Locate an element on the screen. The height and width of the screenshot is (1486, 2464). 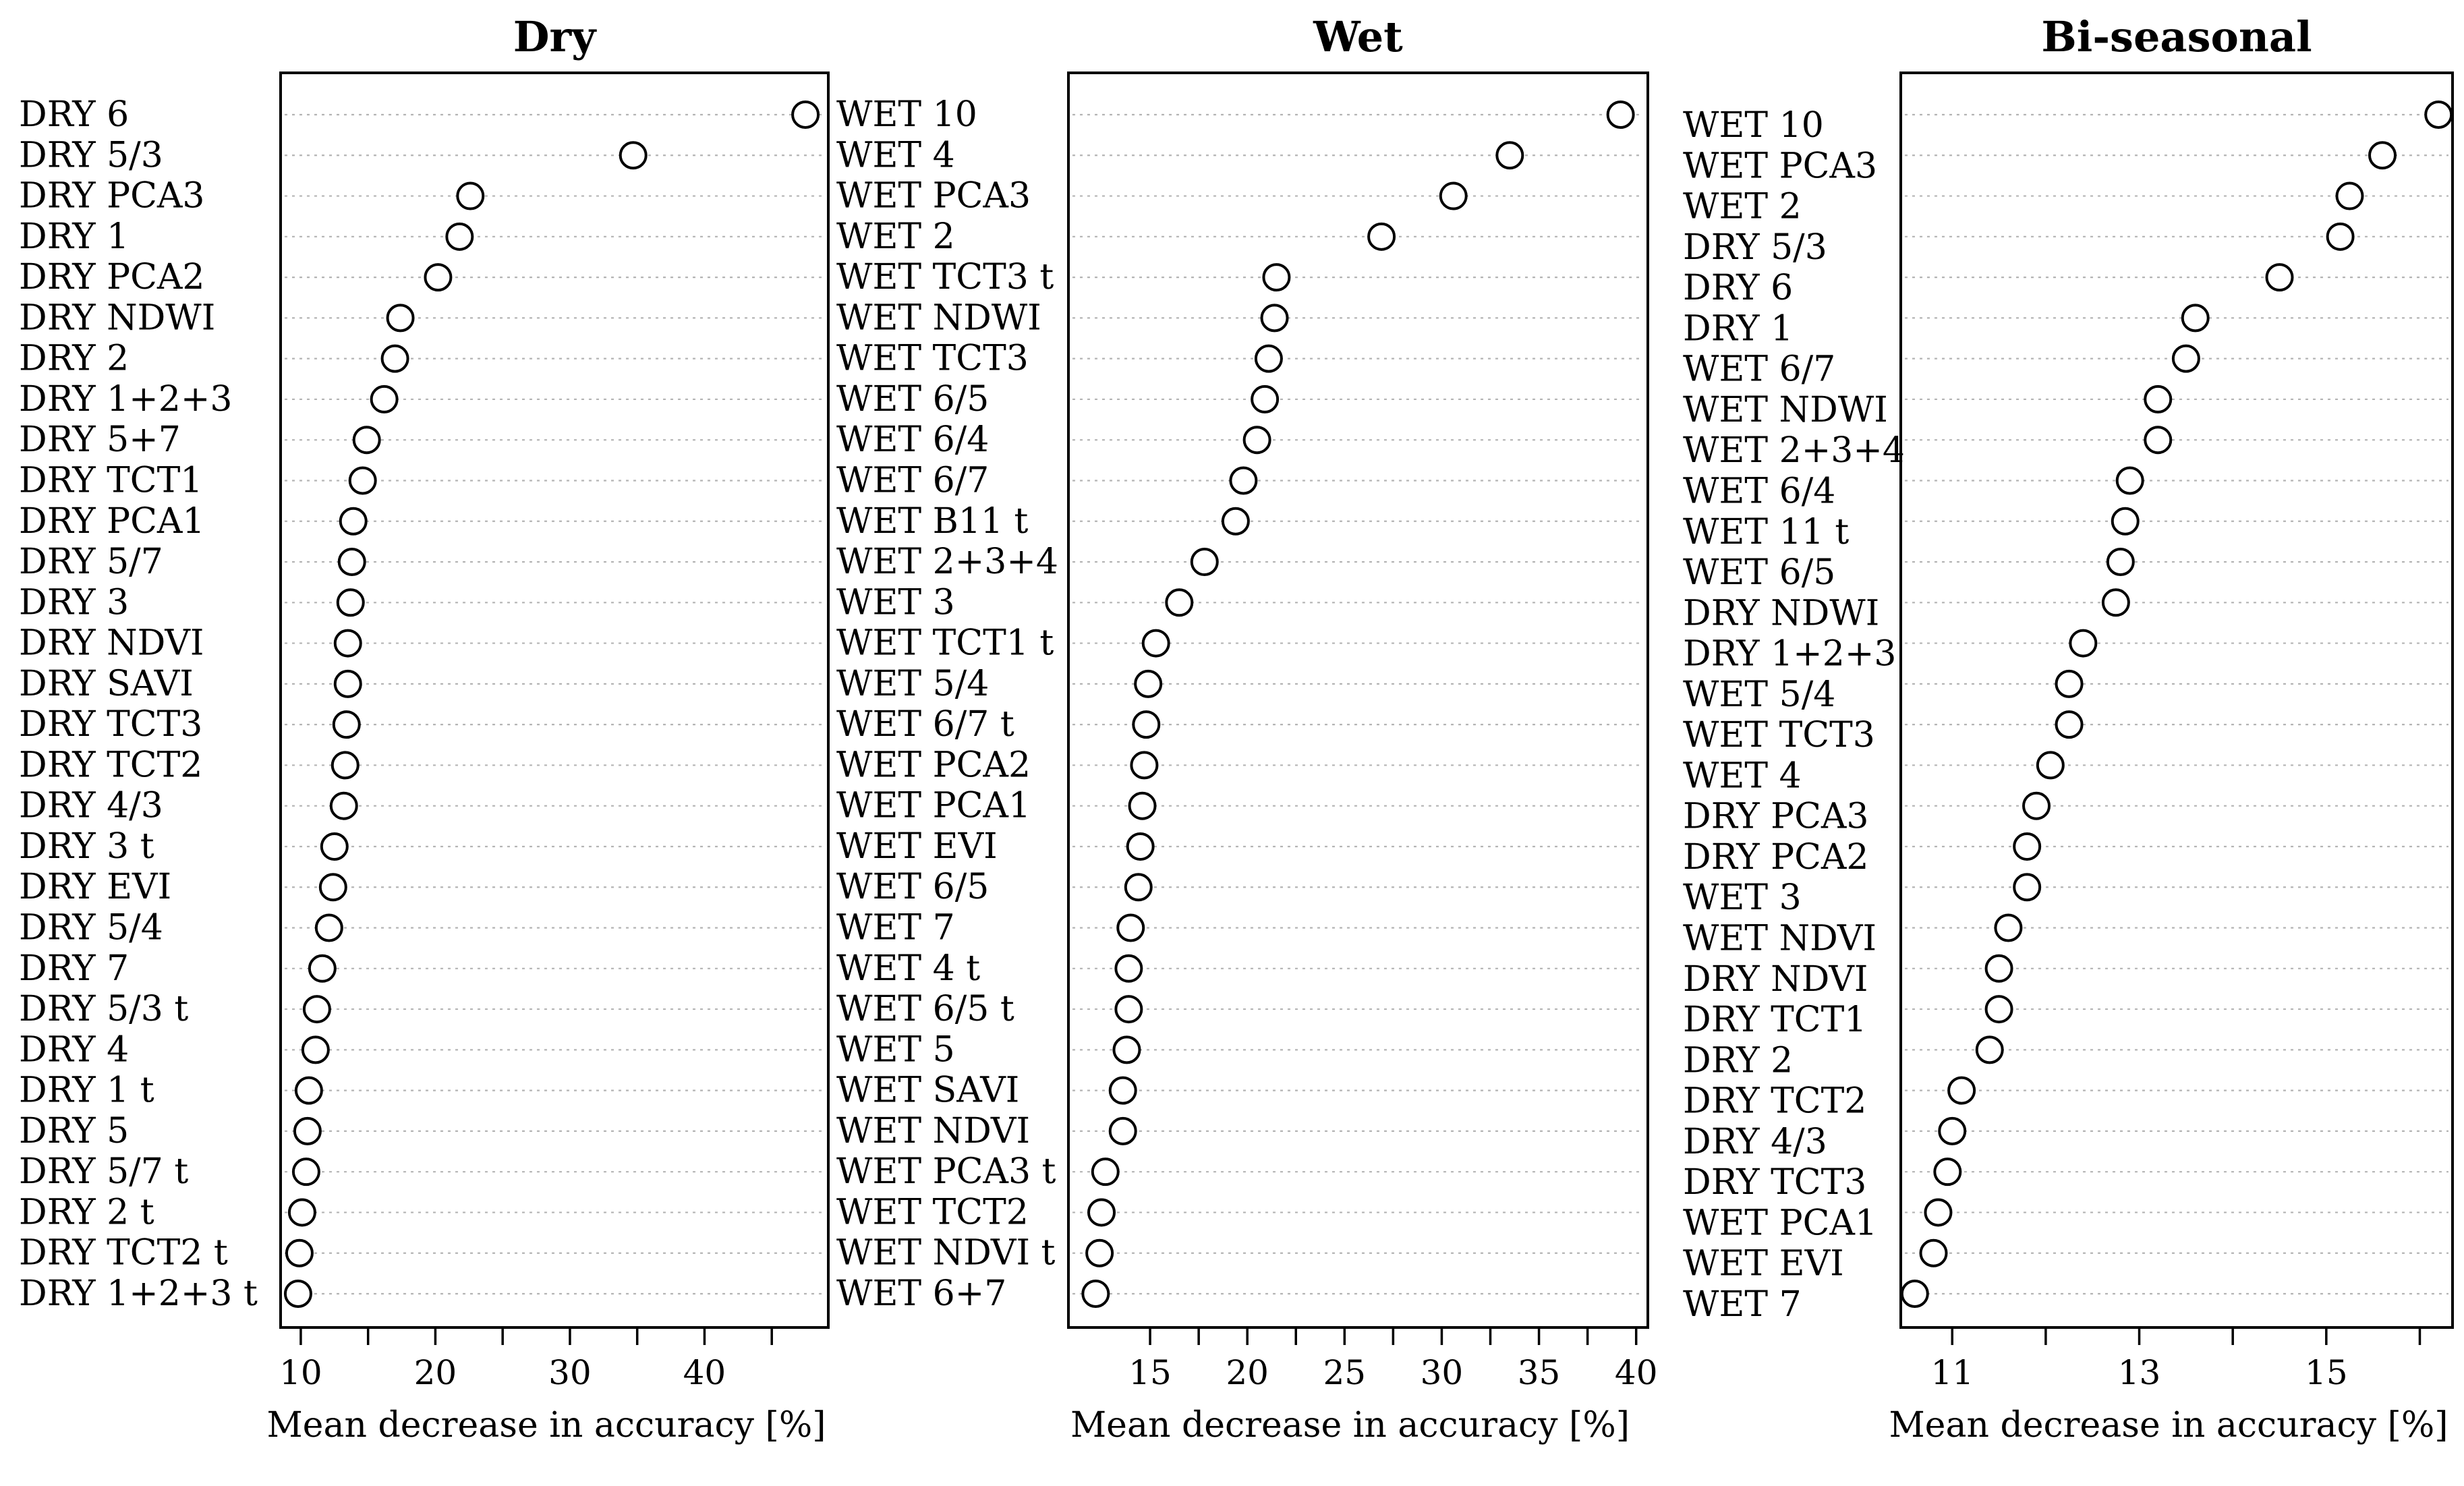
dry-category-label: DRY 5+7 is located at coordinates (100, 440).